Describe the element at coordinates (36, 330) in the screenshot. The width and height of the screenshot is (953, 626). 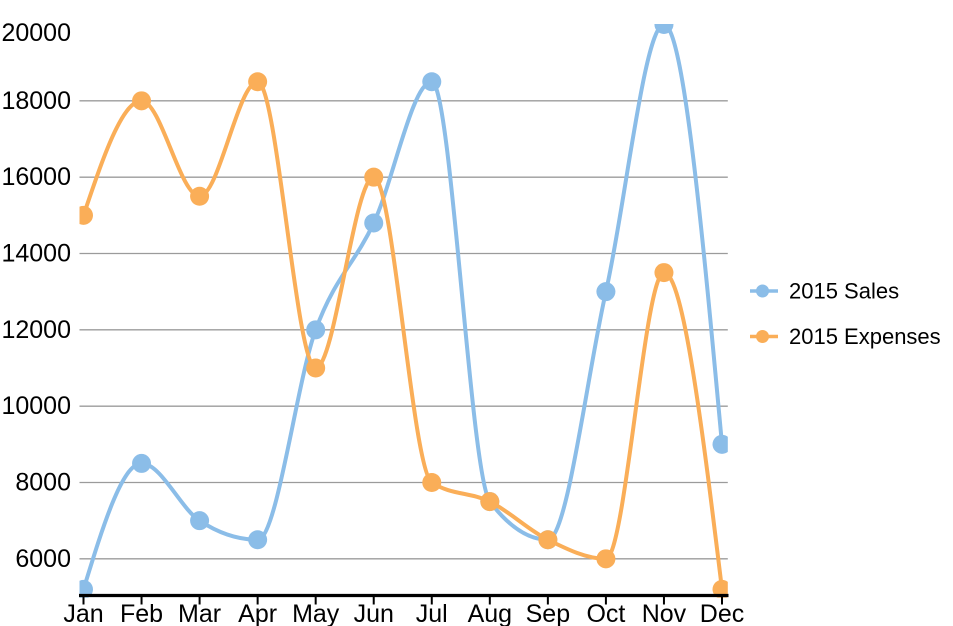
I see `y-axis-label-12000: 12000` at that location.